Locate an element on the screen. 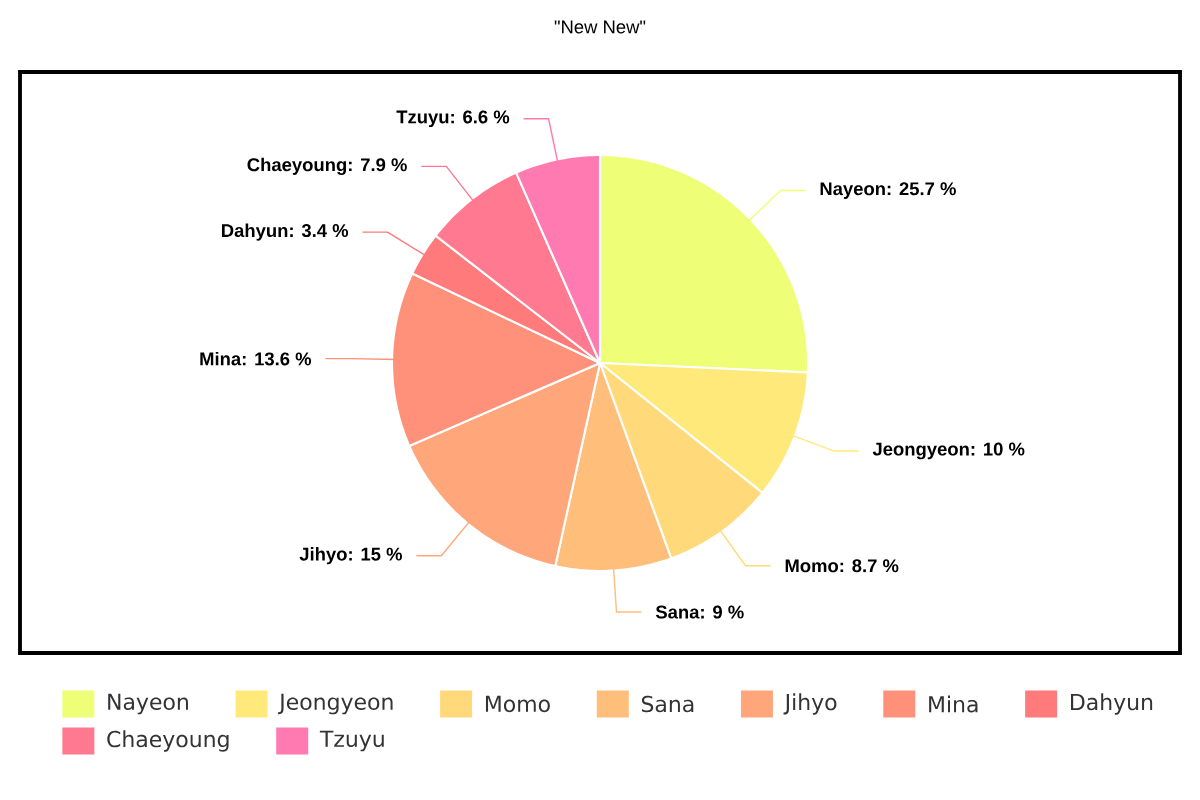 Image resolution: width=1200 pixels, height=800 pixels. legend-label: Chaeyoung is located at coordinates (168, 741).